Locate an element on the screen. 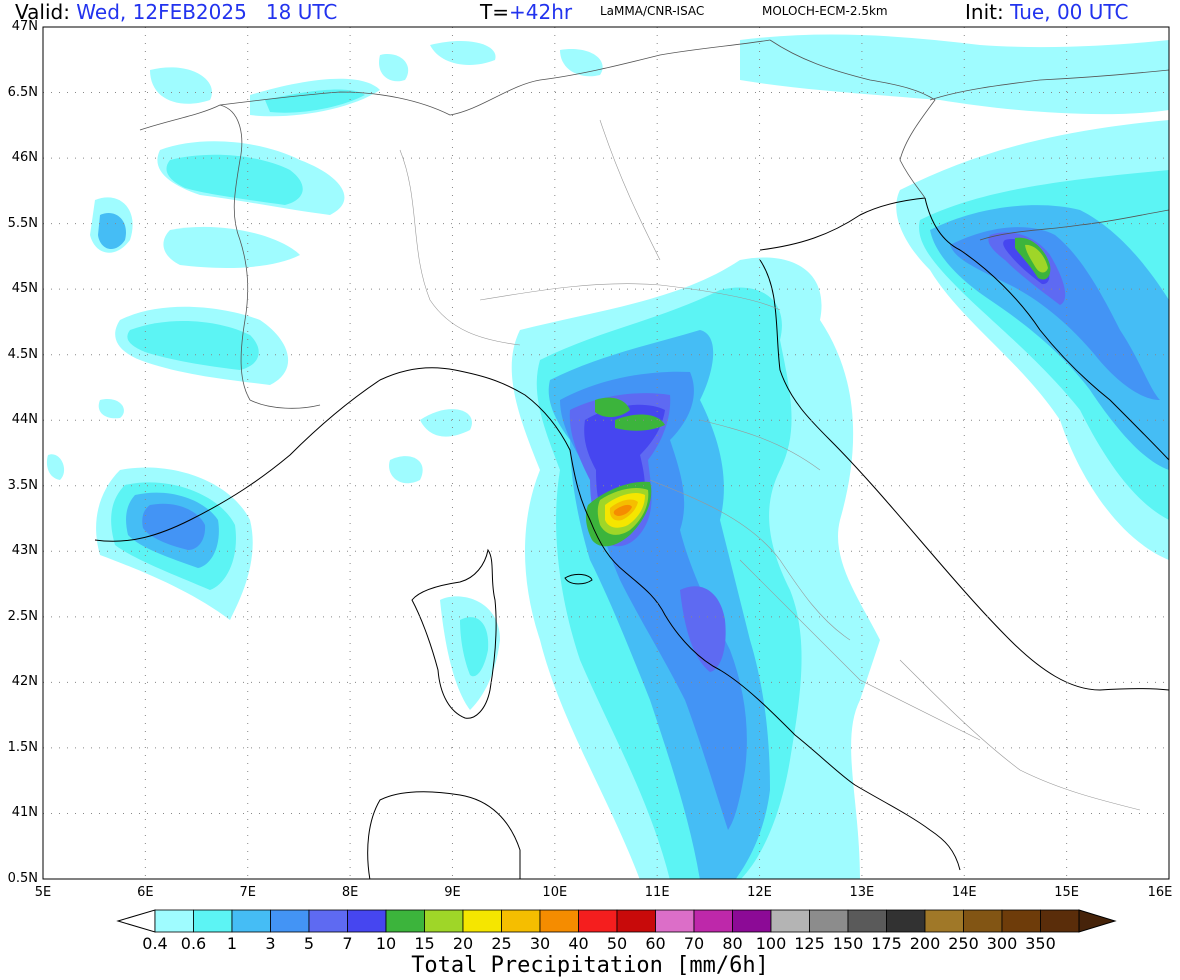 The image size is (1180, 980). lat-tick-label: 46N is located at coordinates (24, 158).